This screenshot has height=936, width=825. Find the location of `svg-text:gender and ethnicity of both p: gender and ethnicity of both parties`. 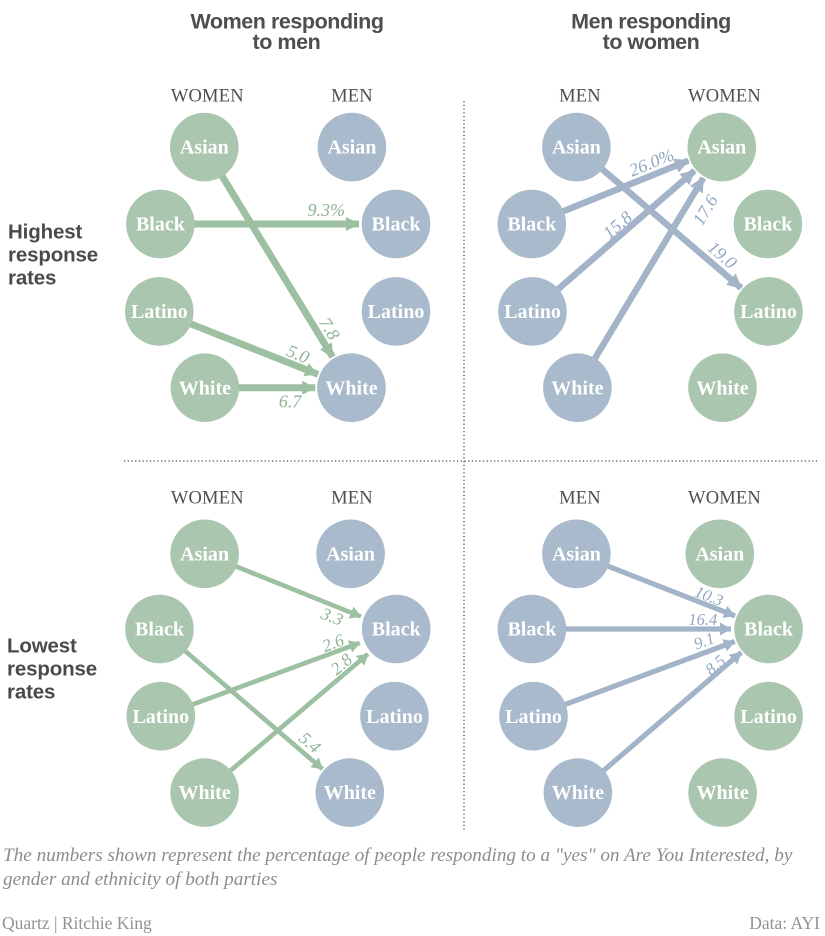

svg-text:gender and ethnicity of both p: gender and ethnicity of both parties is located at coordinates (140, 879).